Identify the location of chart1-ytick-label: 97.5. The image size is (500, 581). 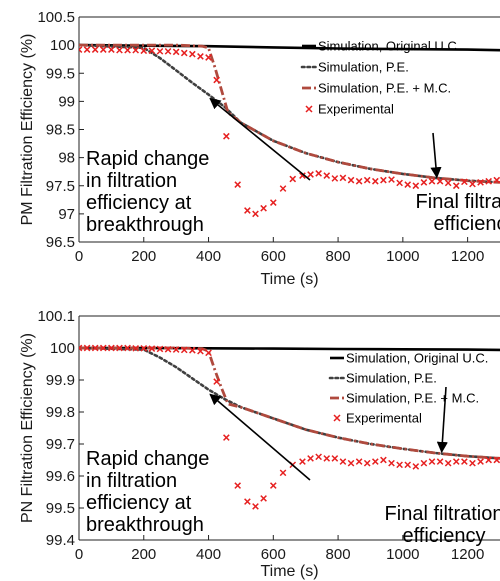
(60, 186).